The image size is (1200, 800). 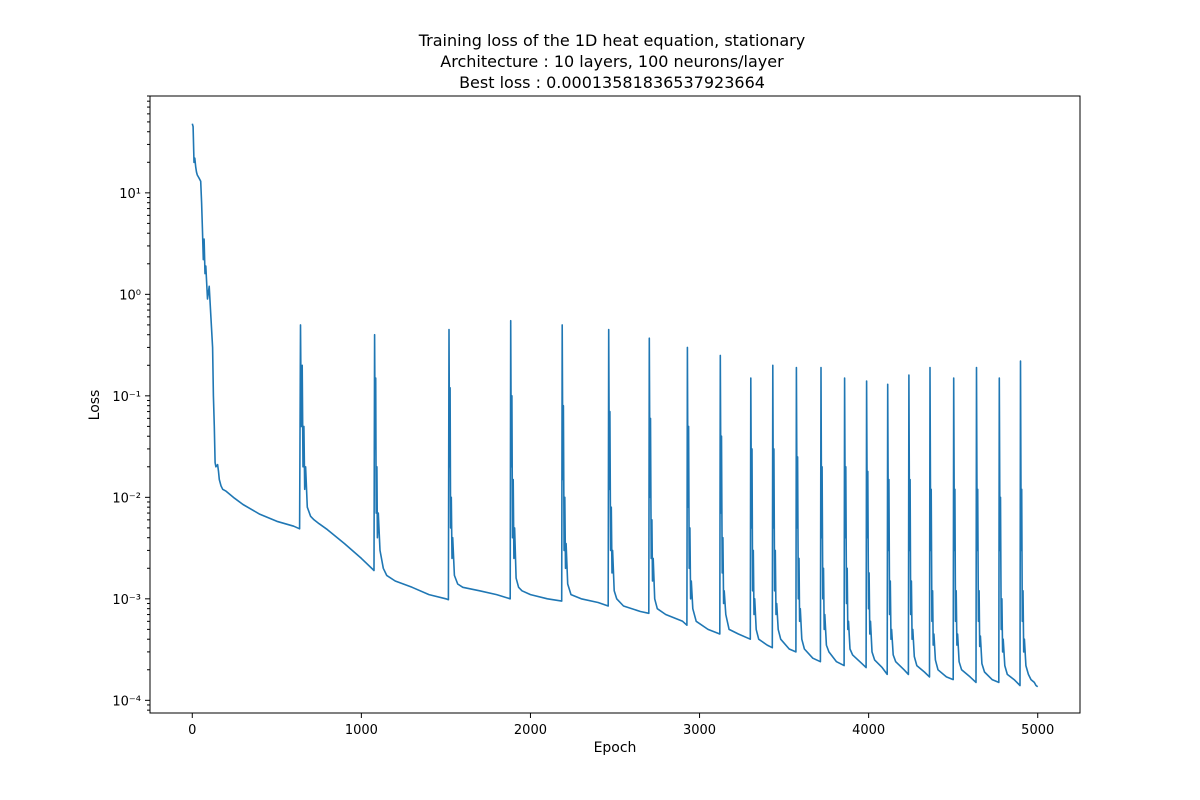 I want to click on x-tick-label: 3000, so click(x=699, y=730).